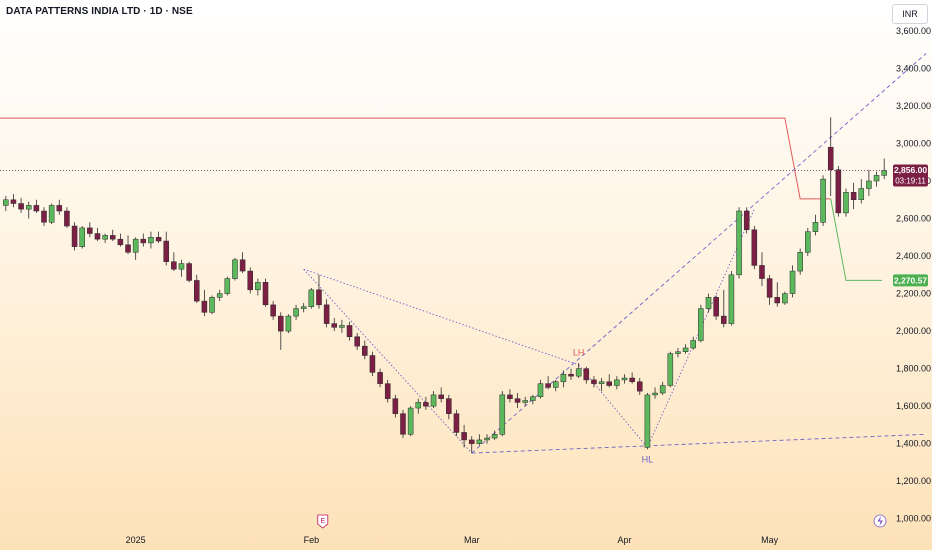 The width and height of the screenshot is (932, 550). What do you see at coordinates (913, 256) in the screenshot?
I see `y-tick-label: 2,400.00` at bounding box center [913, 256].